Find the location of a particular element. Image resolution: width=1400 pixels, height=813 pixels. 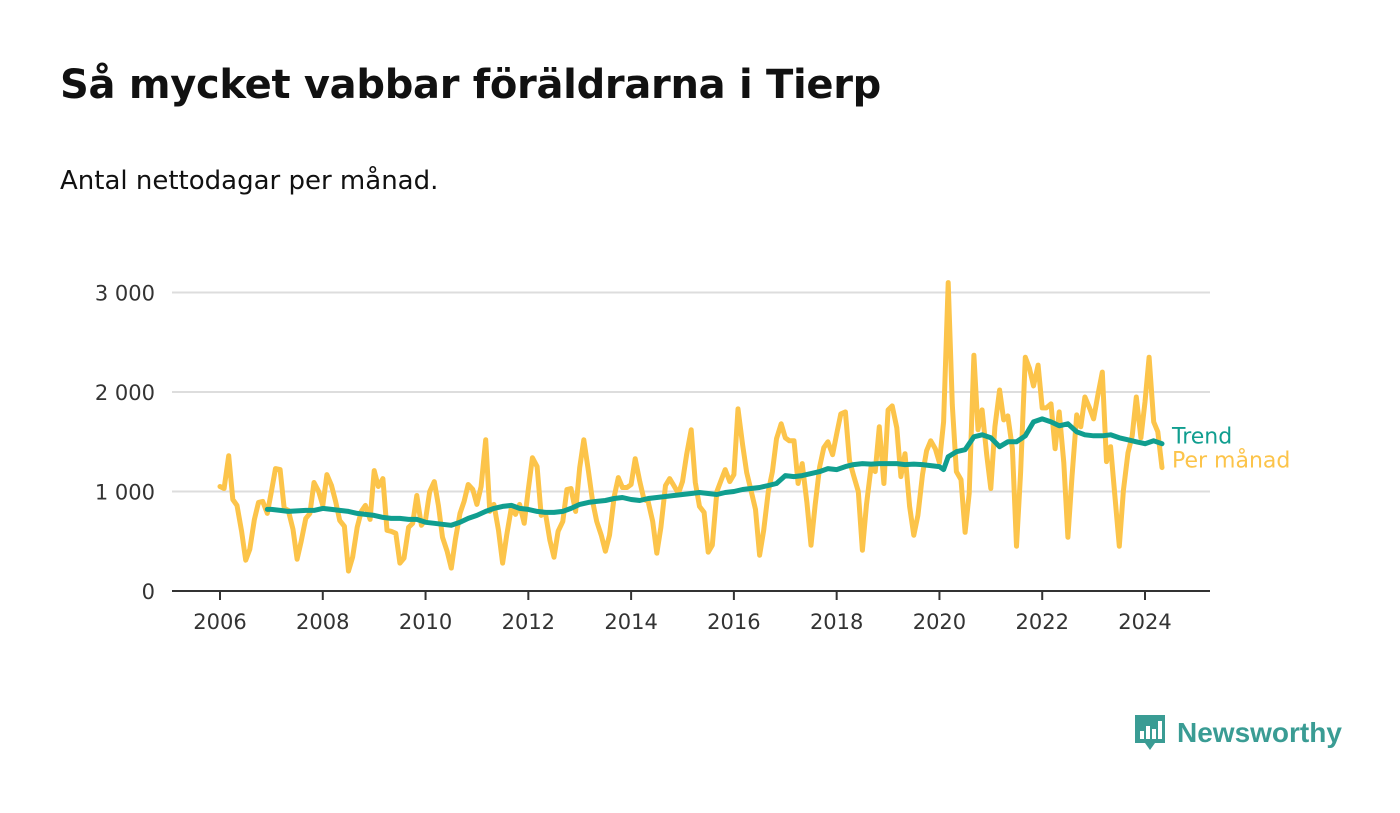

x-tick-label: 2012 is located at coordinates (528, 622).